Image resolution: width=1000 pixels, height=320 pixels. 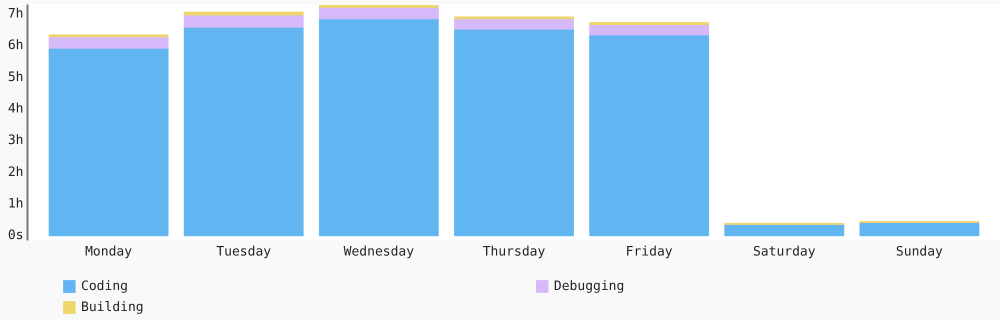 What do you see at coordinates (649, 252) in the screenshot?
I see `x-tick-label: Friday` at bounding box center [649, 252].